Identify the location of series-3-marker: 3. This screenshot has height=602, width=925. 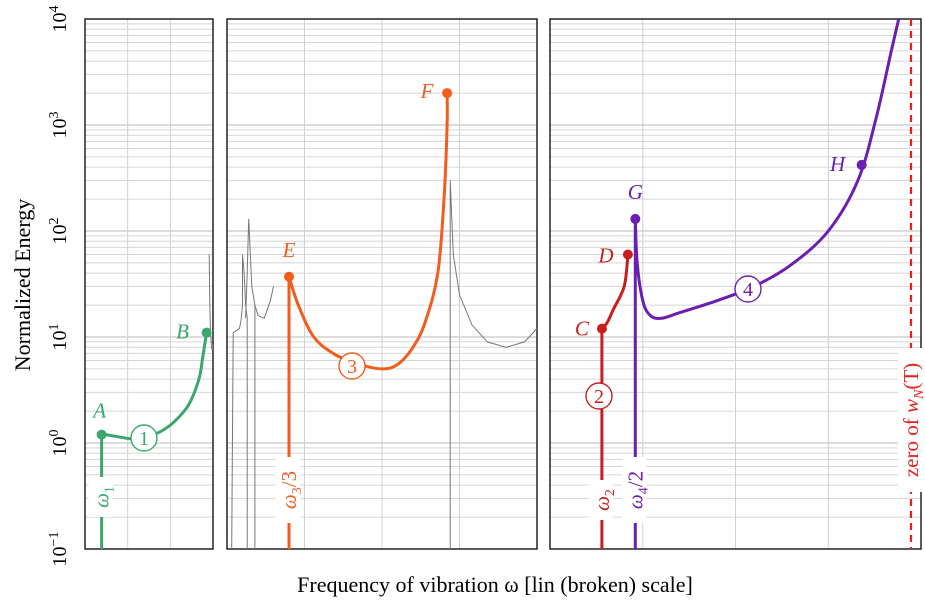
(352, 366).